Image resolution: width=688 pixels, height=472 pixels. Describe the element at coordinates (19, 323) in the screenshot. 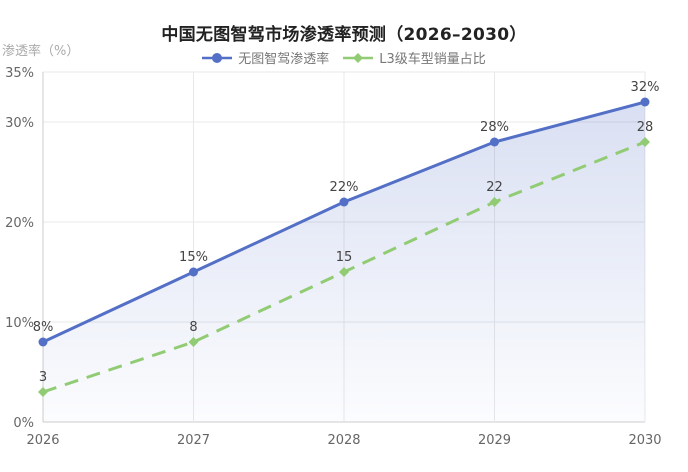

I see `y-tick-label: 10%` at that location.